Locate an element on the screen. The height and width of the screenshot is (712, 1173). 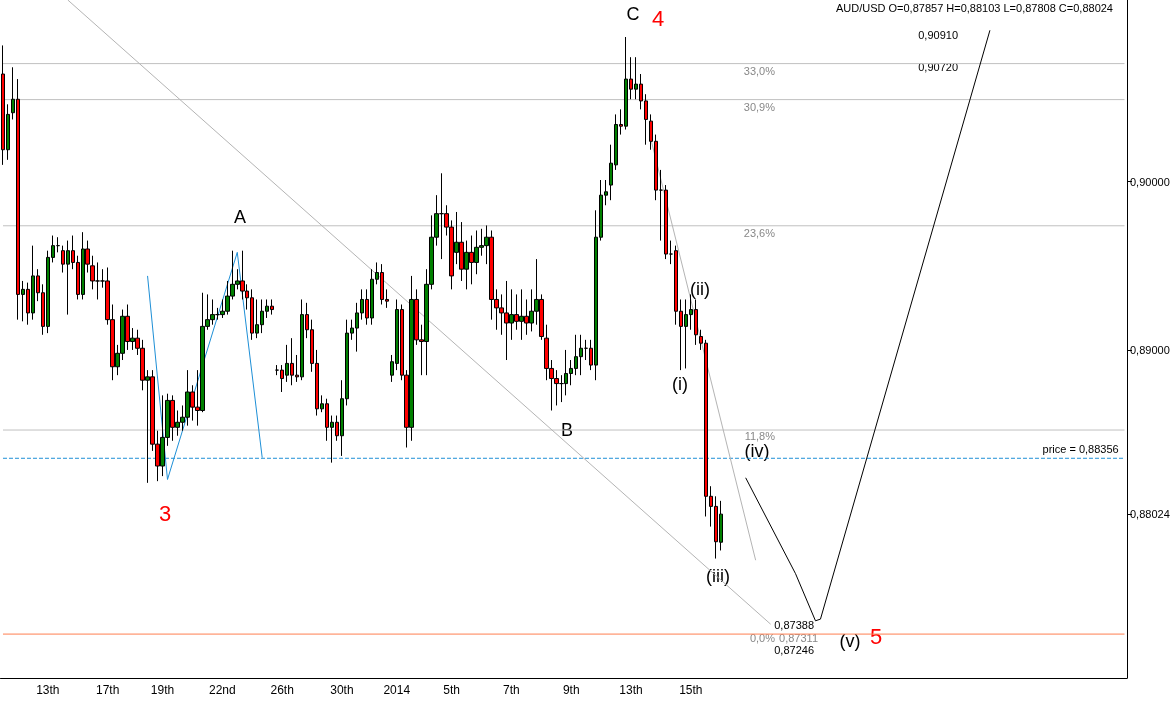
annotation: 4 is located at coordinates (658, 18).